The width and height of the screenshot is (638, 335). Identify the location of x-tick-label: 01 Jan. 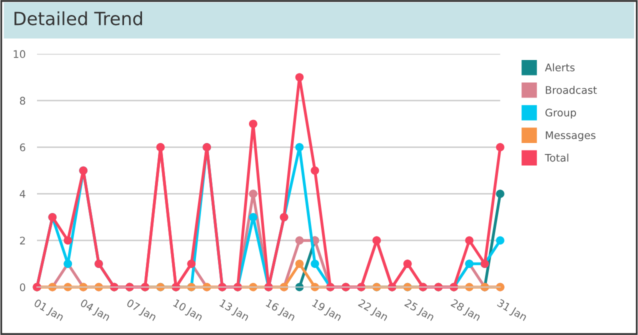
(48, 310).